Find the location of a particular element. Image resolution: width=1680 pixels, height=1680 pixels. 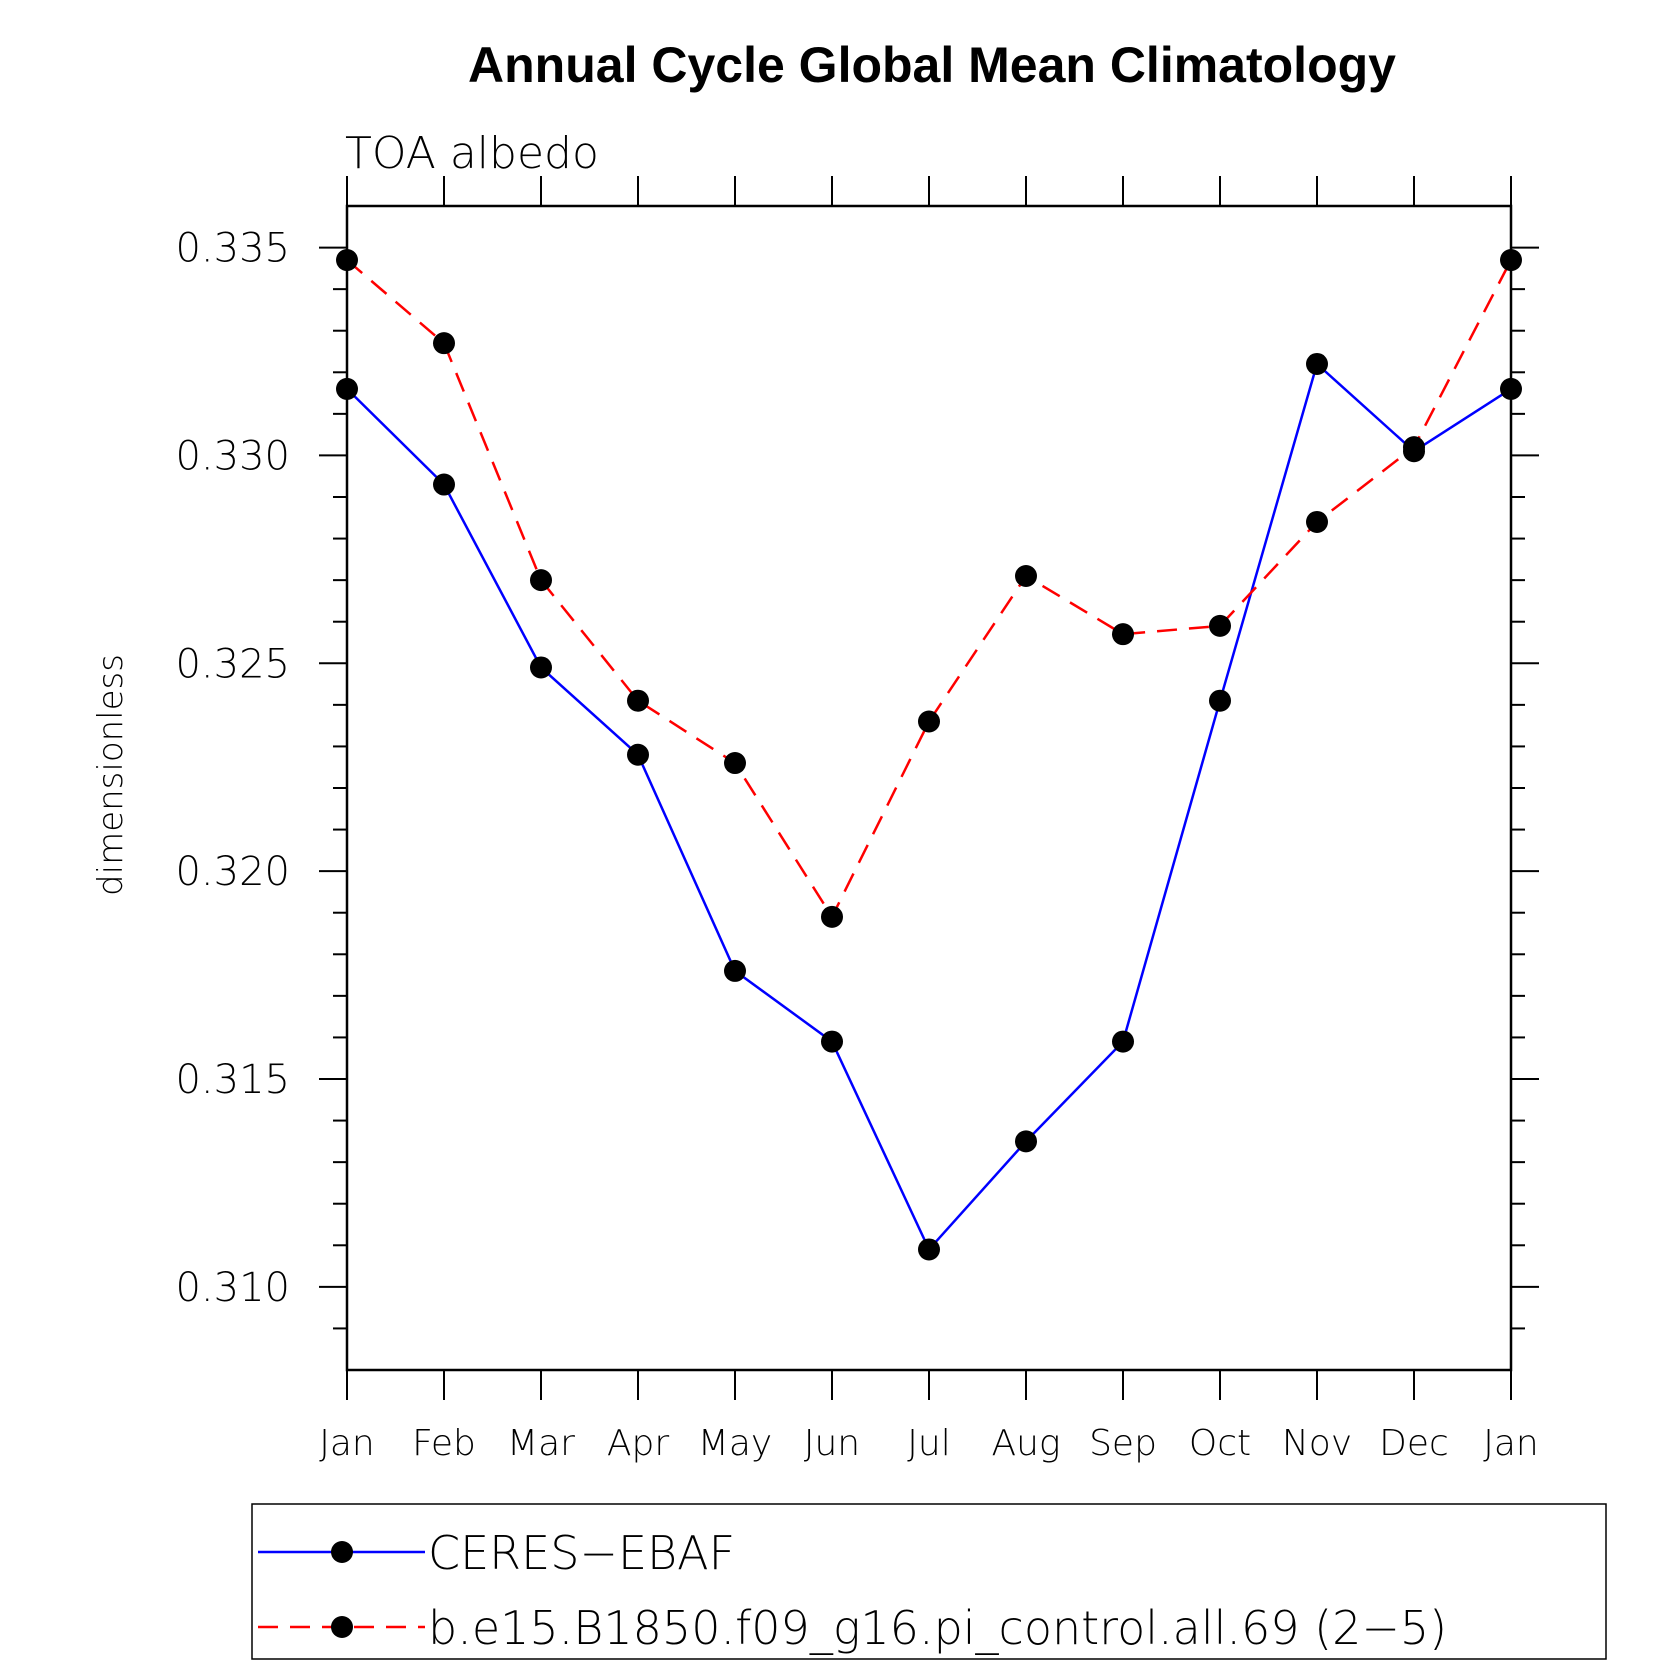

x-tick-label: Dec is located at coordinates (1414, 1443).